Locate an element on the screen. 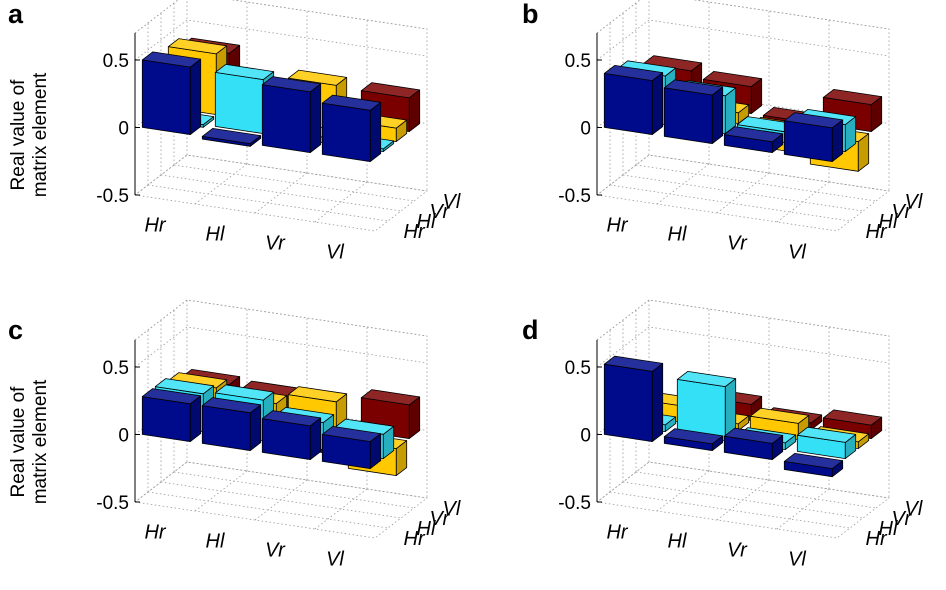 Image resolution: width=946 pixels, height=590 pixels. panel-label: b is located at coordinates (530, 14).